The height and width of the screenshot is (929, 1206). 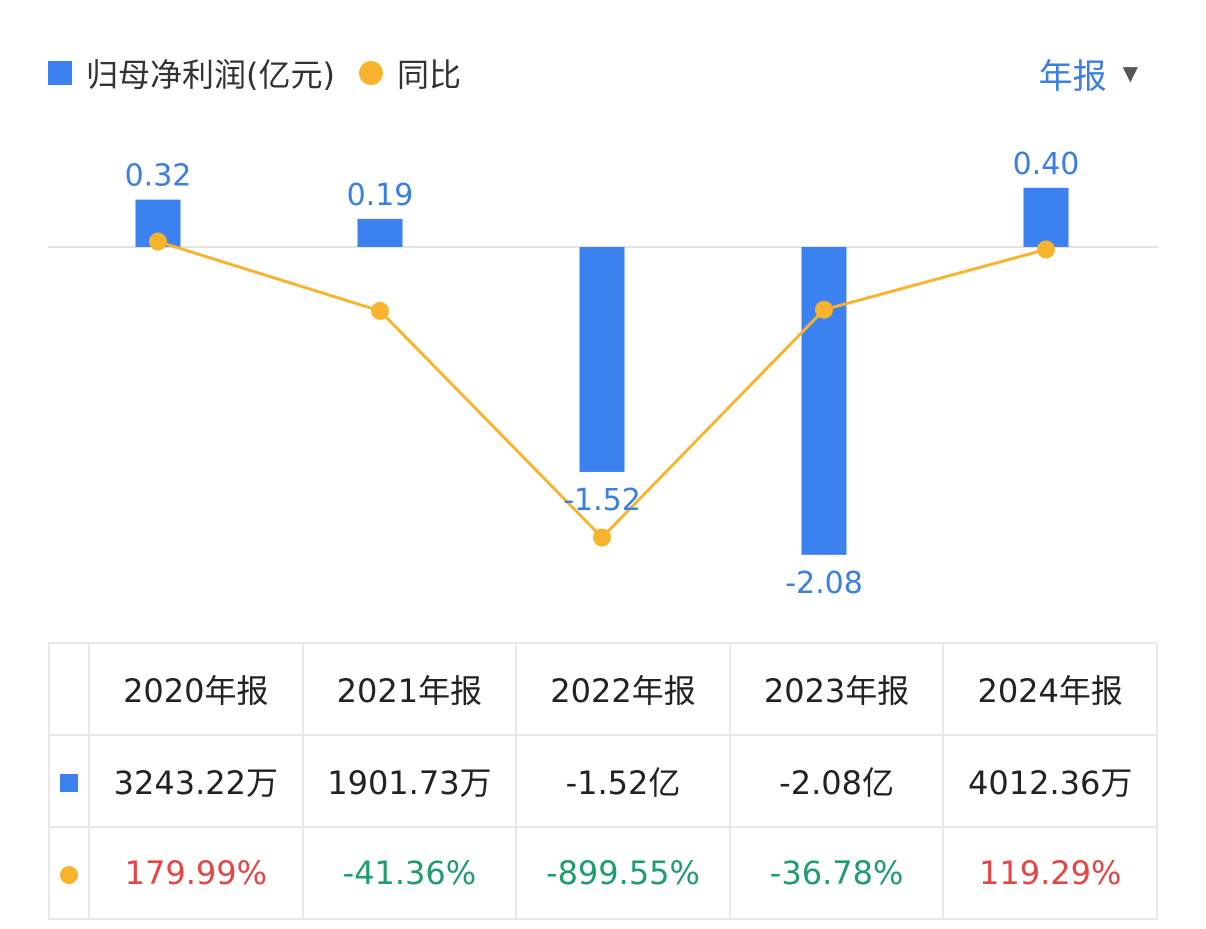 What do you see at coordinates (428, 75) in the screenshot?
I see `legend-label-yoy: 同比` at bounding box center [428, 75].